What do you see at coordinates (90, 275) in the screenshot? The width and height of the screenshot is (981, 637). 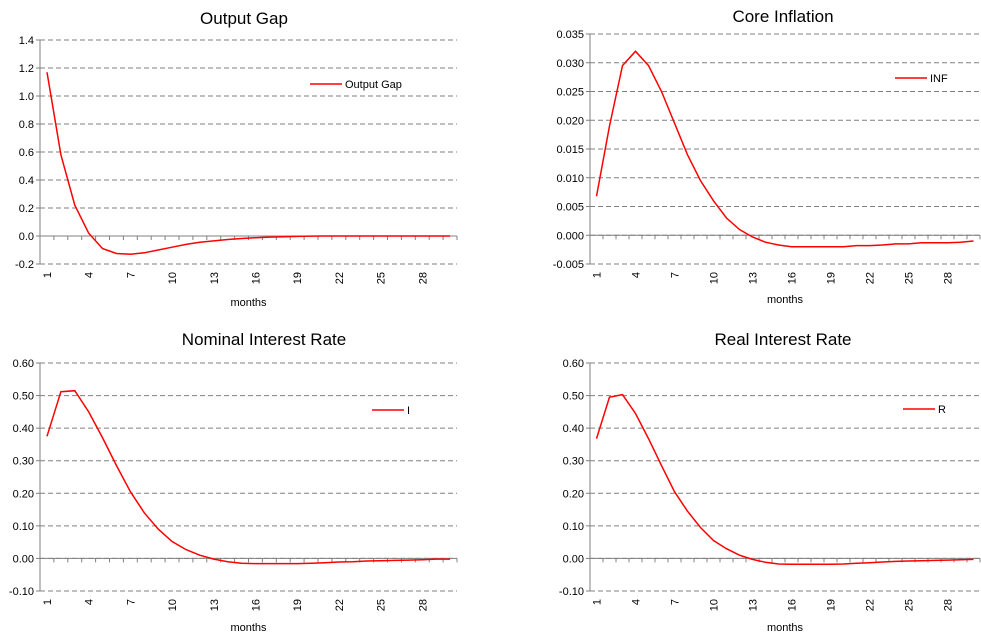 I see `chart-1-xtick-label: 4` at bounding box center [90, 275].